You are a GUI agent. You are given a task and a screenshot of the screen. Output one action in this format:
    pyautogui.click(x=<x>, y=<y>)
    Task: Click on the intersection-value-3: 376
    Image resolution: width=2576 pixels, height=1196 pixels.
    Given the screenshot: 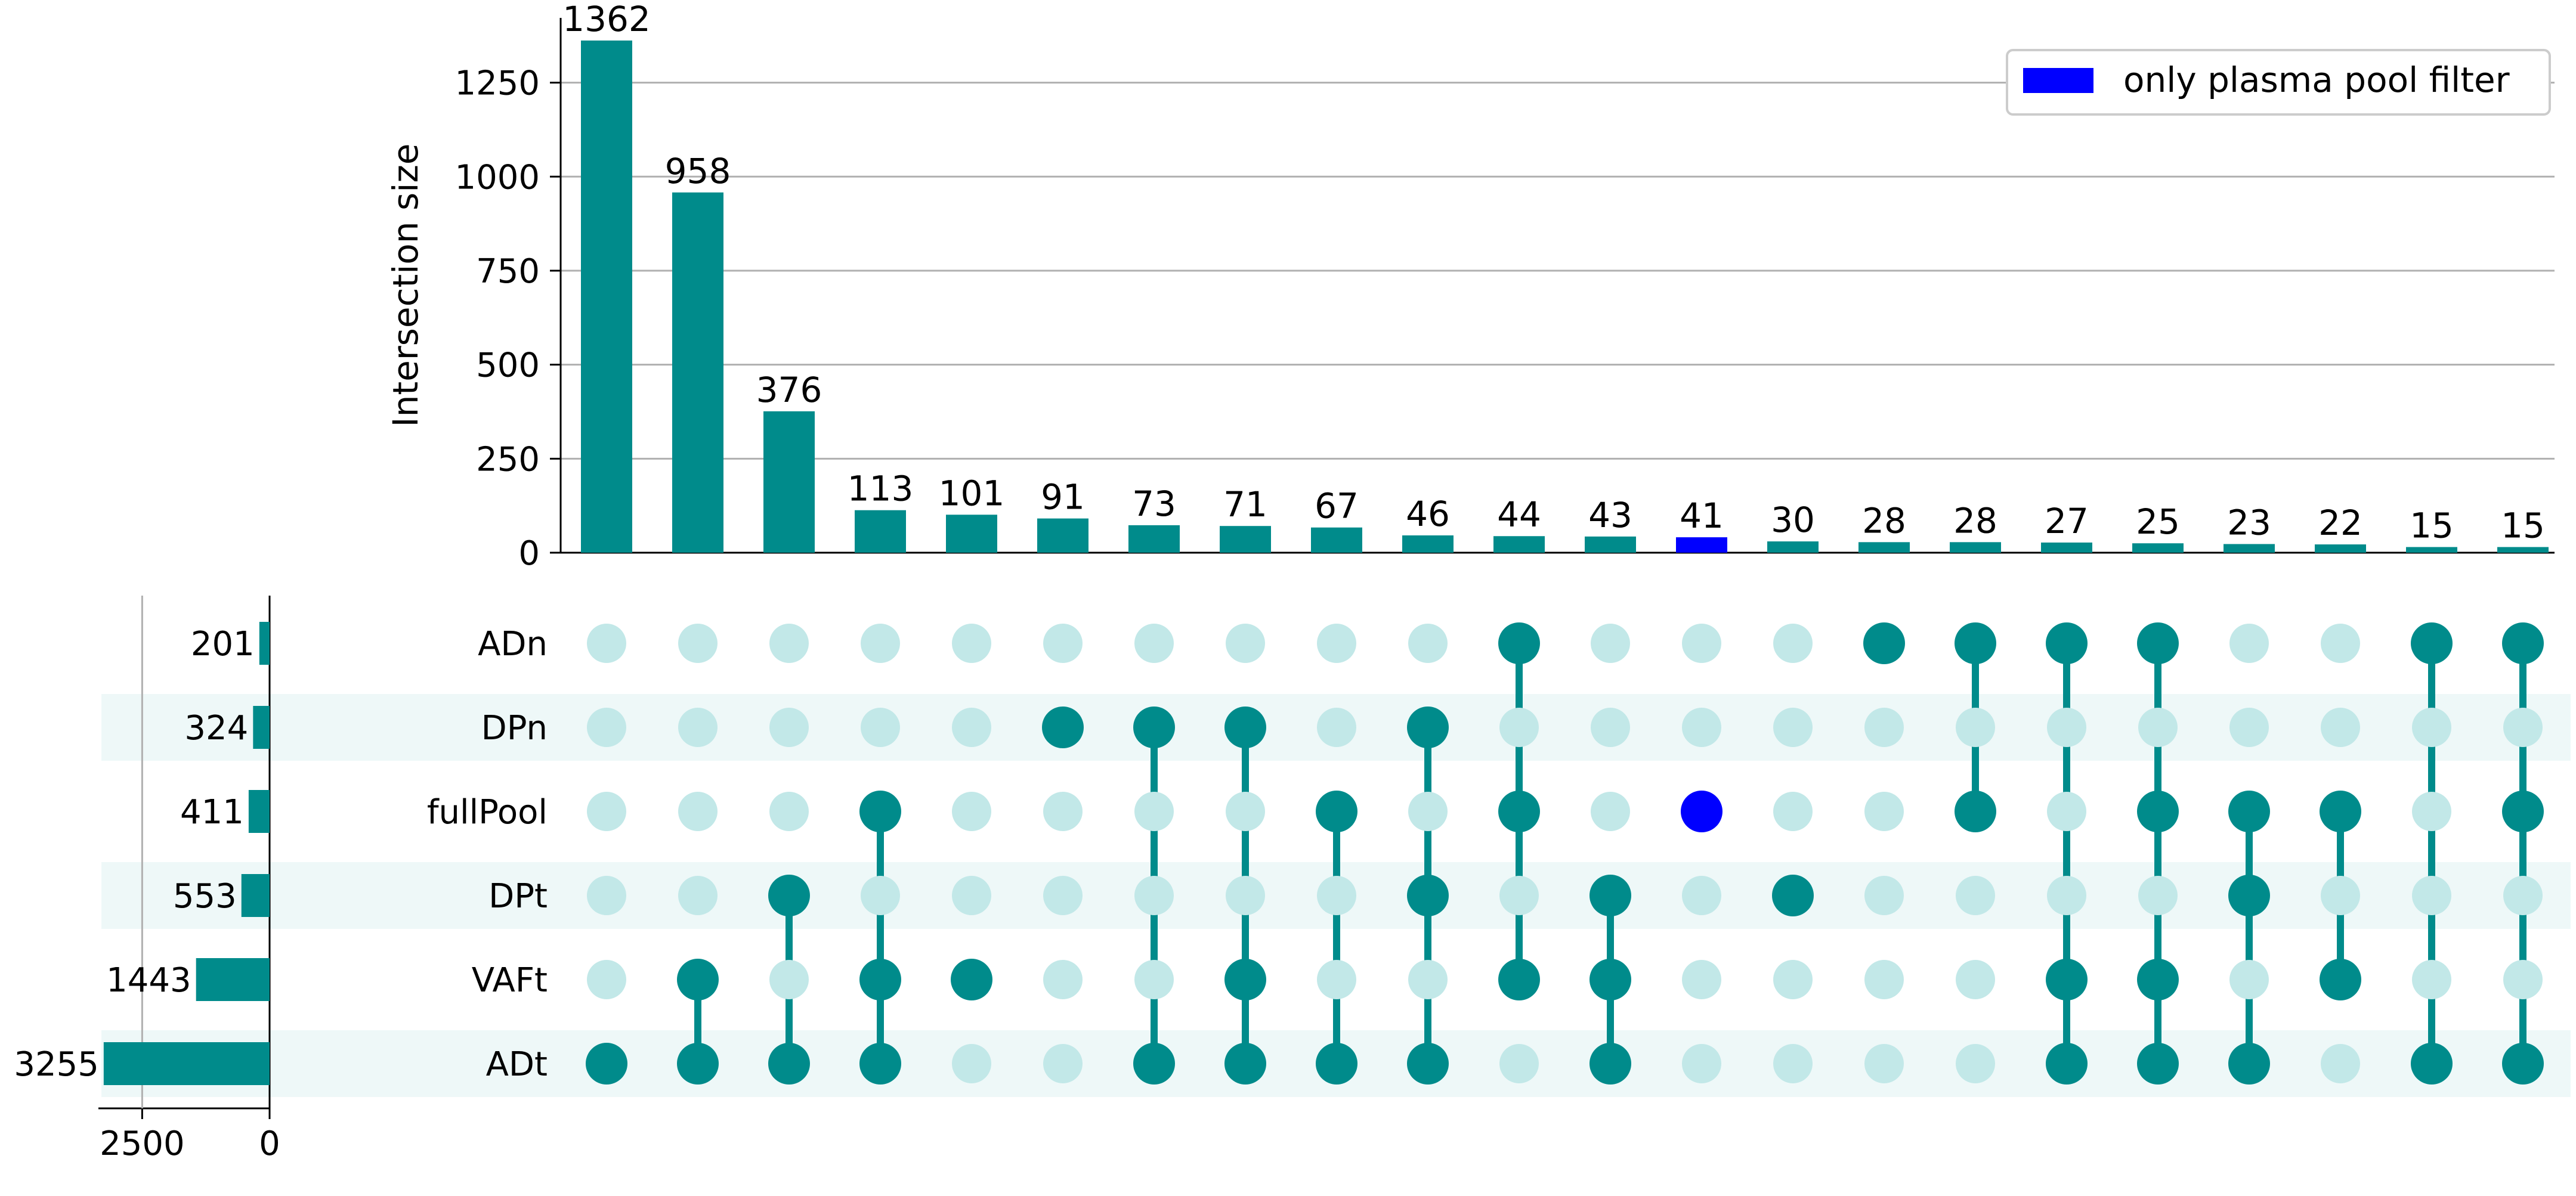 What is the action you would take?
    pyautogui.click(x=789, y=390)
    